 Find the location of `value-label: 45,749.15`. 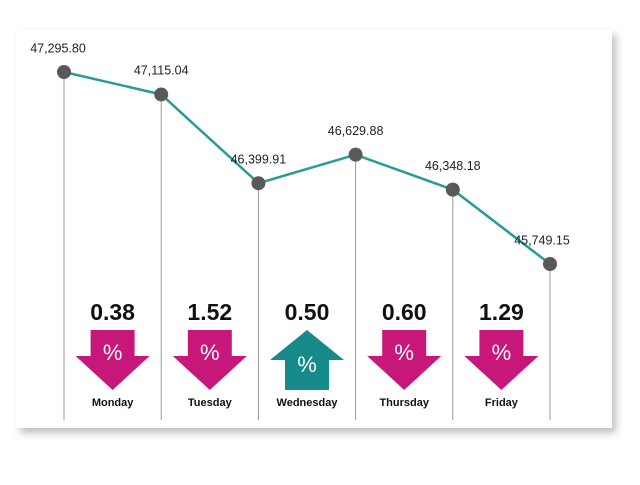

value-label: 45,749.15 is located at coordinates (542, 240).